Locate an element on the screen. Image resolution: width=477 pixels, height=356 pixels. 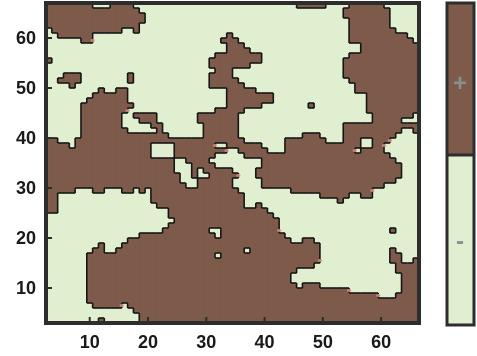
y-tick-label: 10 is located at coordinates (26, 288).